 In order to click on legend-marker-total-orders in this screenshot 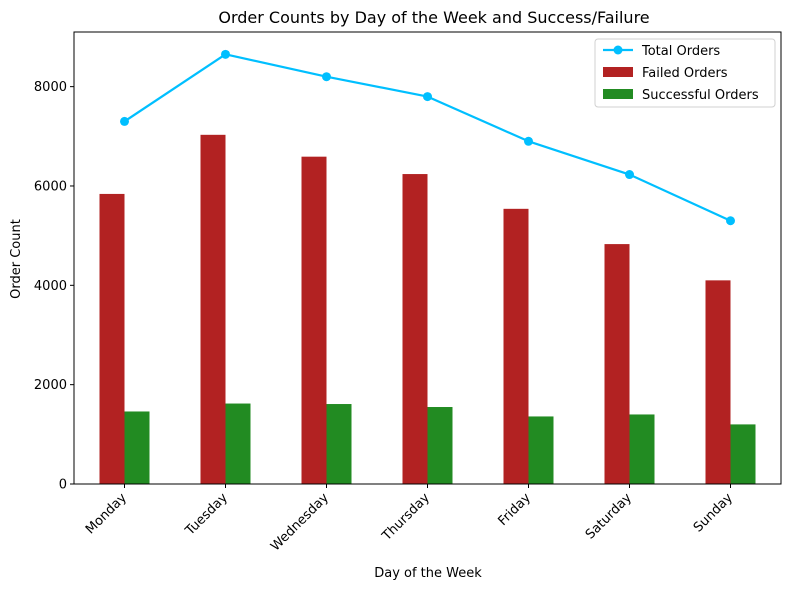, I will do `click(618, 50)`.